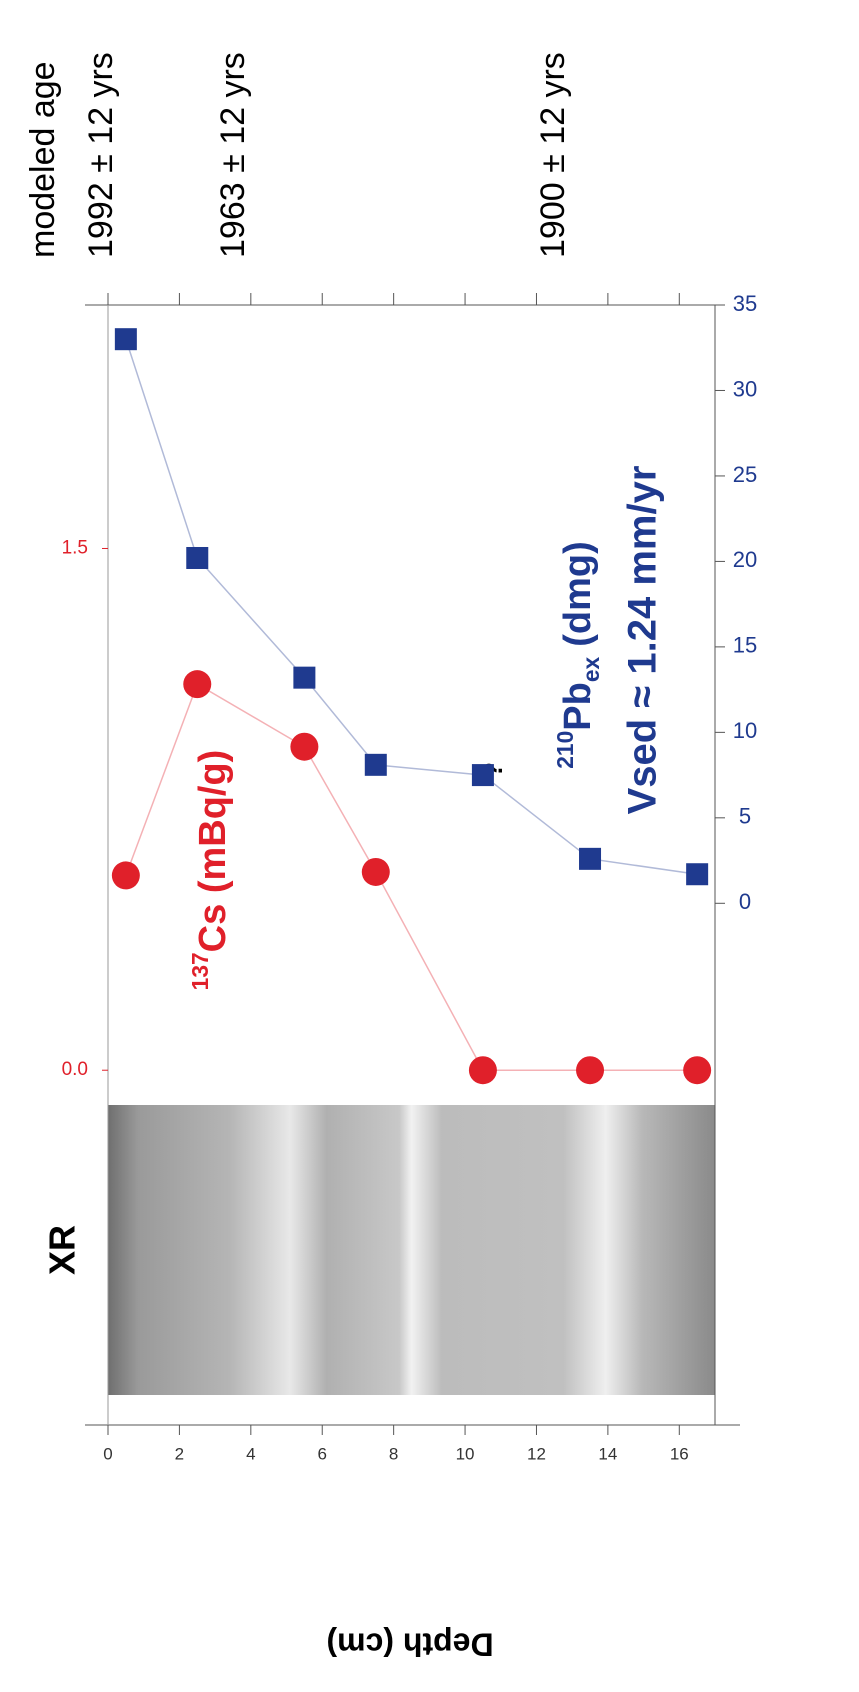  I want to click on x-tick-label: 12, so click(536, 1453).